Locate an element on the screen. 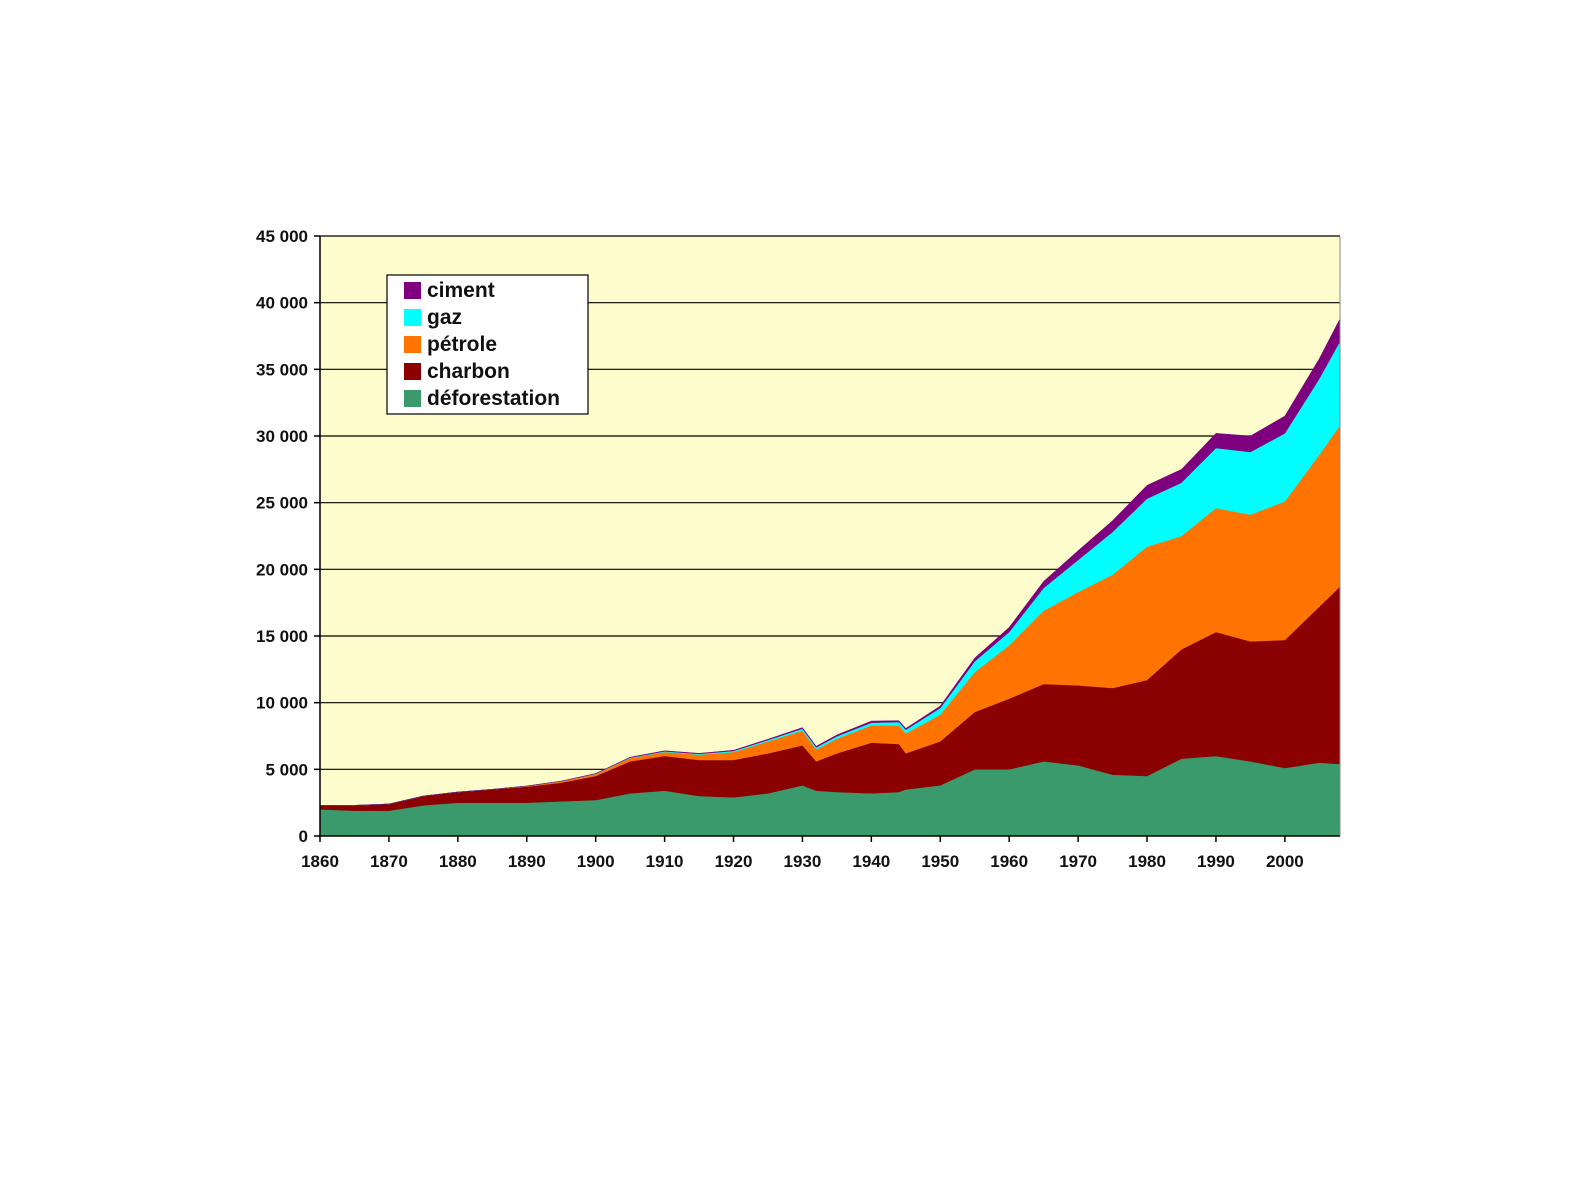 This screenshot has width=1588, height=1189. y-tick-label: 5 000 is located at coordinates (286, 769).